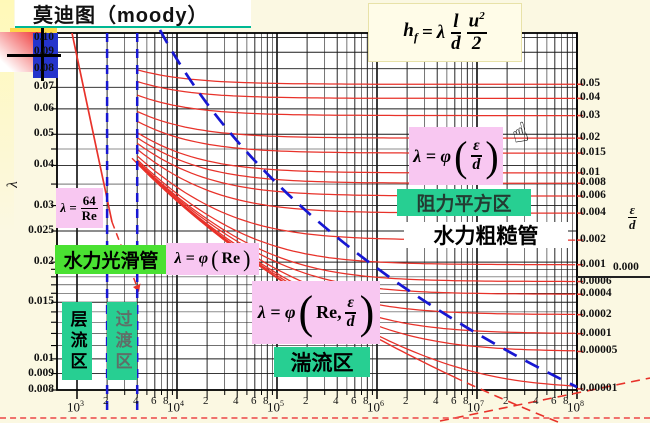  I want to click on right-tick-label: 0.006, so click(593, 195).